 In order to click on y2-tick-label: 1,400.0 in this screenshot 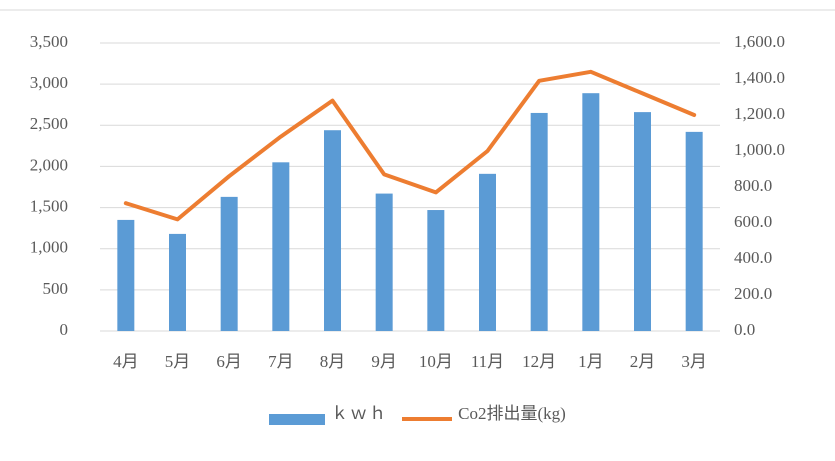, I will do `click(759, 77)`.